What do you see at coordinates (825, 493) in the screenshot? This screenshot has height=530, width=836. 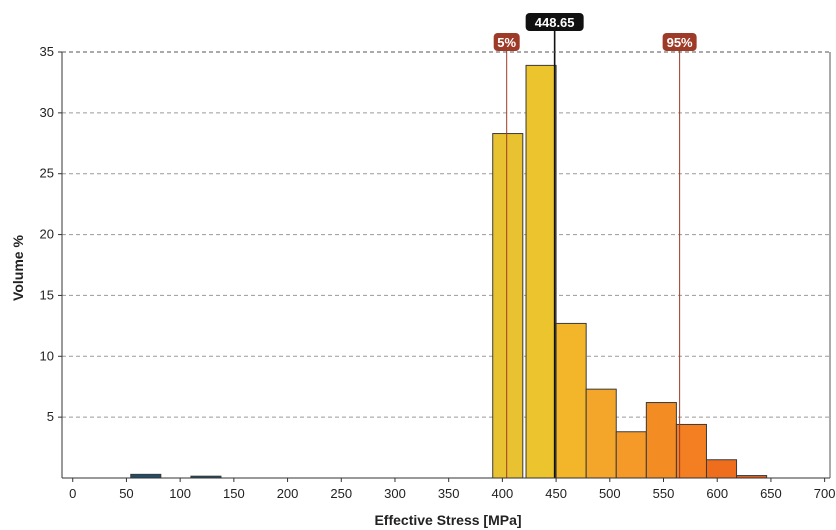 I see `x-tick-label: 700` at bounding box center [825, 493].